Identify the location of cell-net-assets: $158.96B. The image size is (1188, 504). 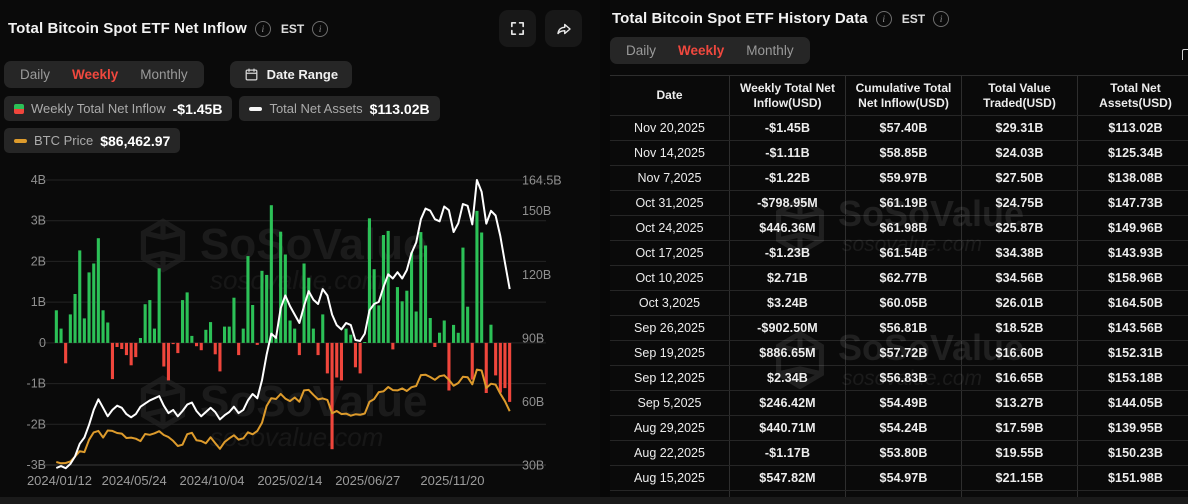
(1133, 278).